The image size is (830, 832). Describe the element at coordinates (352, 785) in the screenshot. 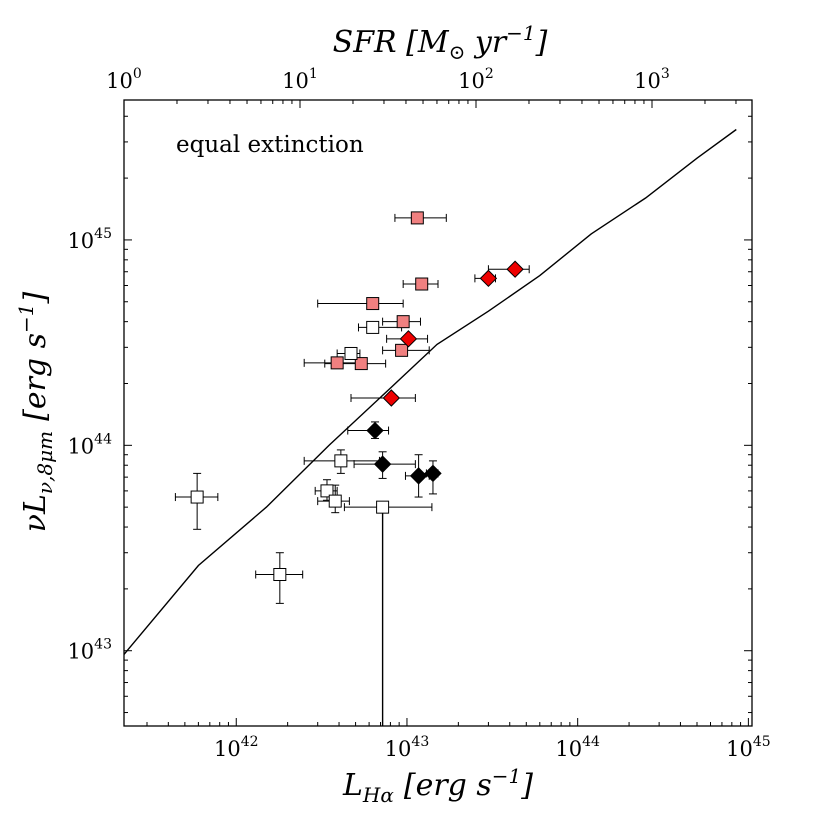

I see `x-label-main: L` at that location.